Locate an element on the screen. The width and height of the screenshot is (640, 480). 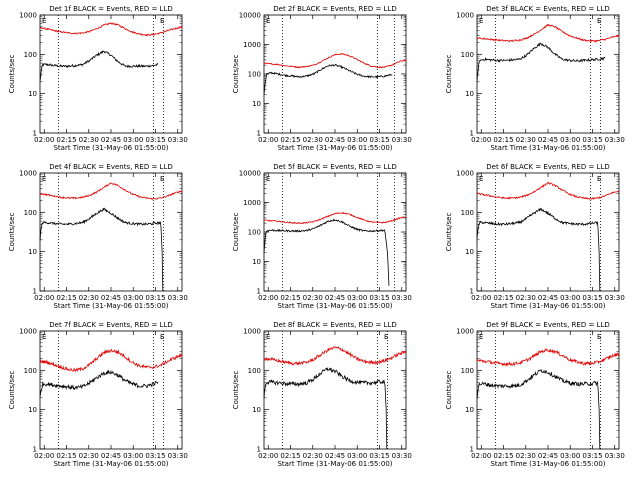
panel-title: Det 8f BLACK = Events, RED = LLD is located at coordinates (334, 325).